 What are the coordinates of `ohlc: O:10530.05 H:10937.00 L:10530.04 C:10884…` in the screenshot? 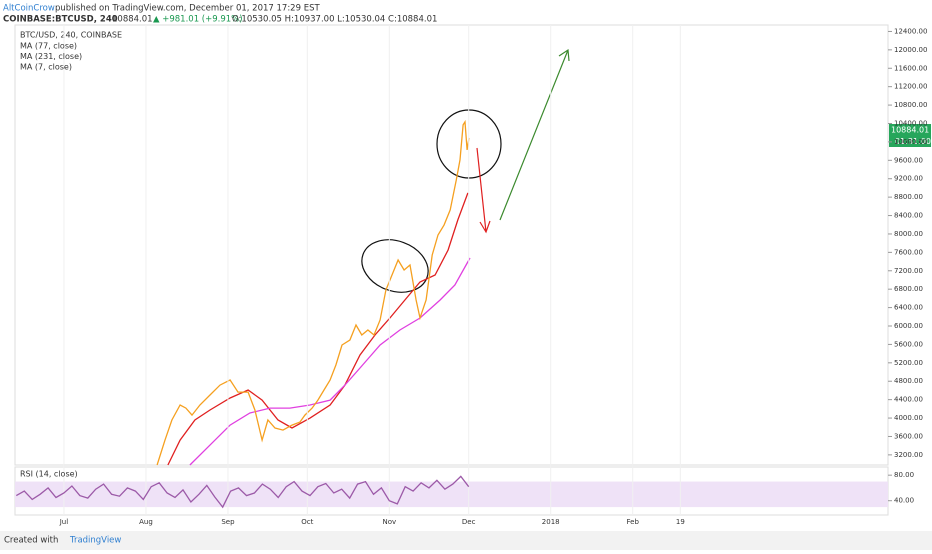 It's located at (334, 20).